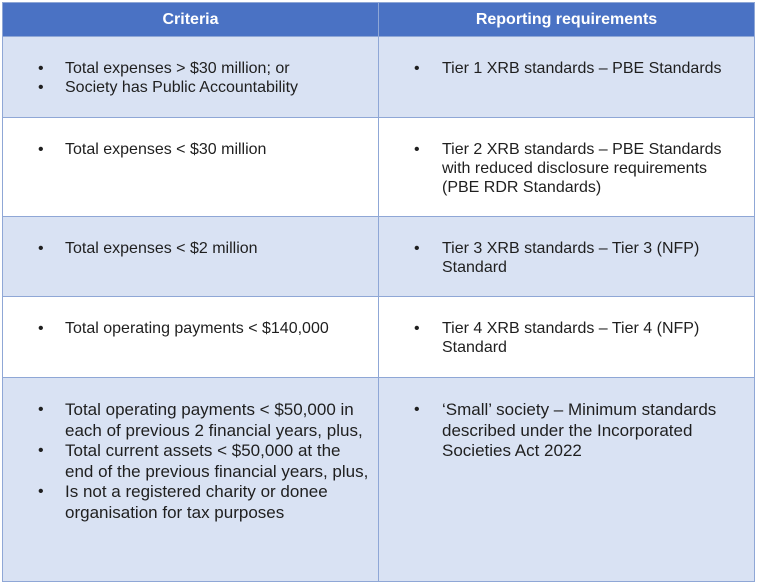  Describe the element at coordinates (190, 149) in the screenshot. I see `list-item: Total expenses < $30 million` at that location.